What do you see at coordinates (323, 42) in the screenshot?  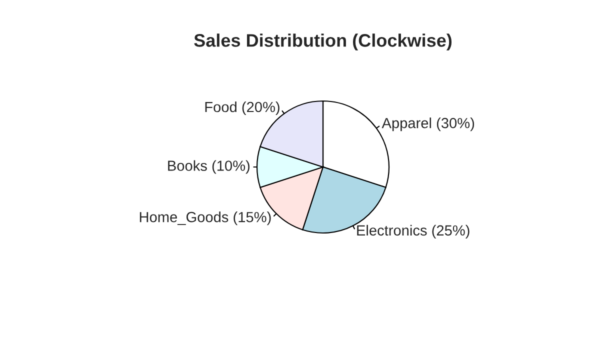 I see `chart-title: Sales Distribution (Clockwise)` at bounding box center [323, 42].